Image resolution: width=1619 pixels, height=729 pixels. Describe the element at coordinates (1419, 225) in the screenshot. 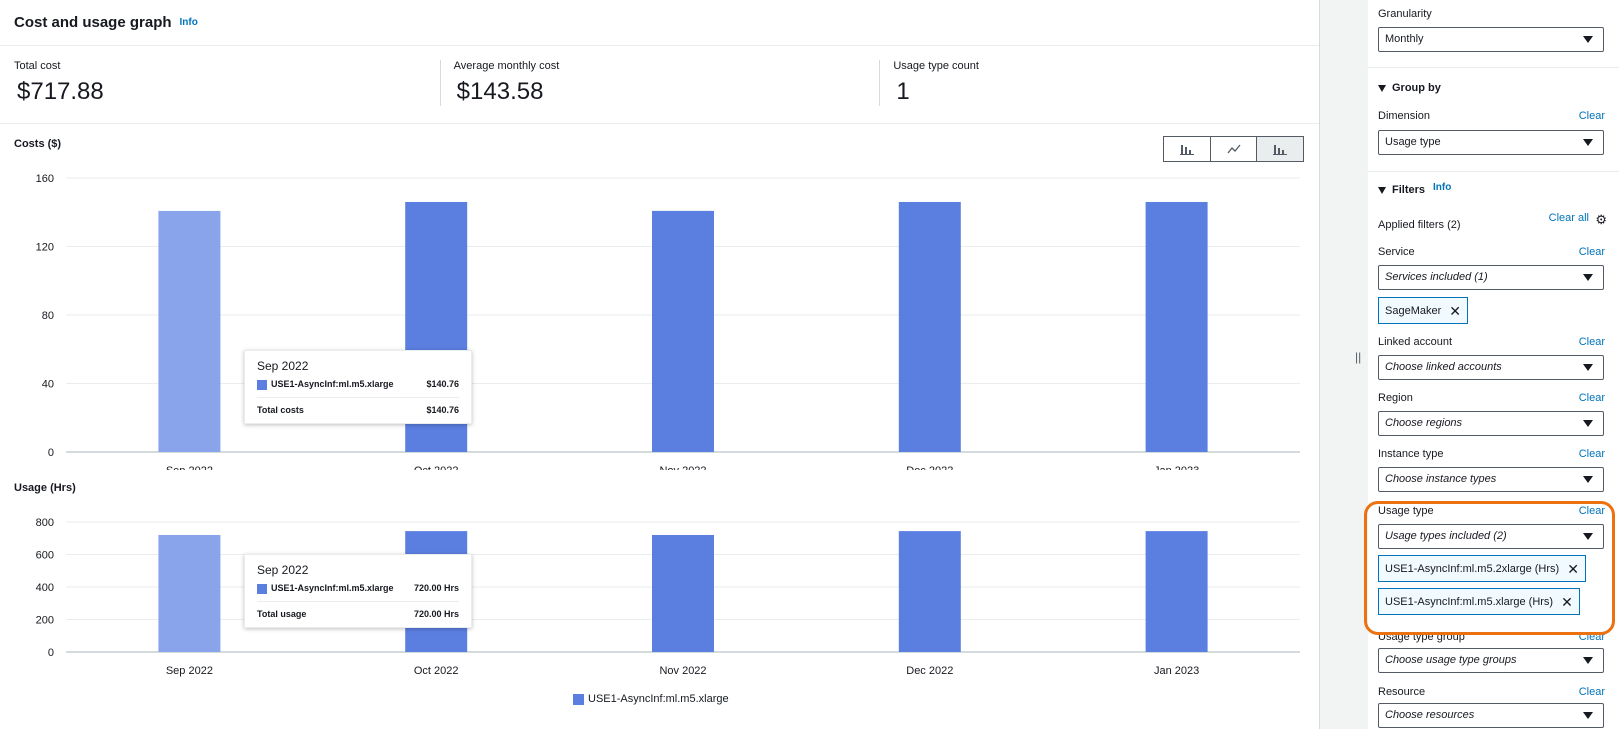

I see `applied-filters-label: Applied filters (2)` at that location.